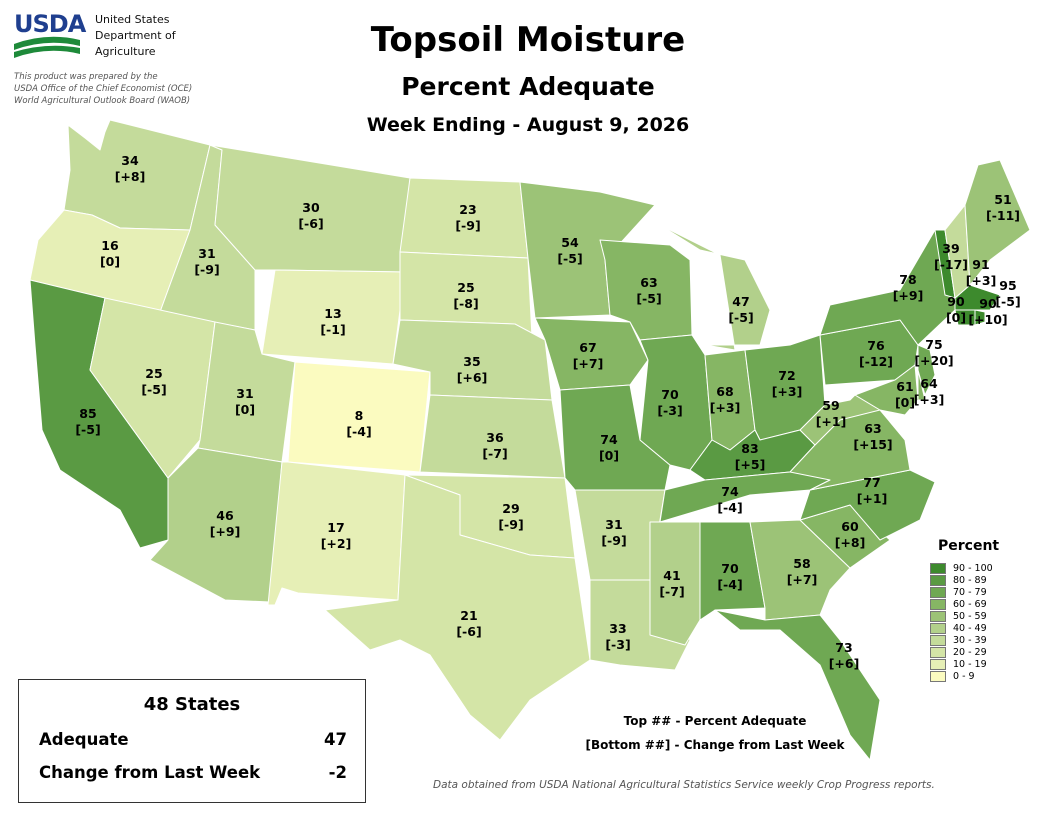 The width and height of the screenshot is (1056, 816). Describe the element at coordinates (802, 579) in the screenshot. I see `state-chg-ga: [+7]` at that location.